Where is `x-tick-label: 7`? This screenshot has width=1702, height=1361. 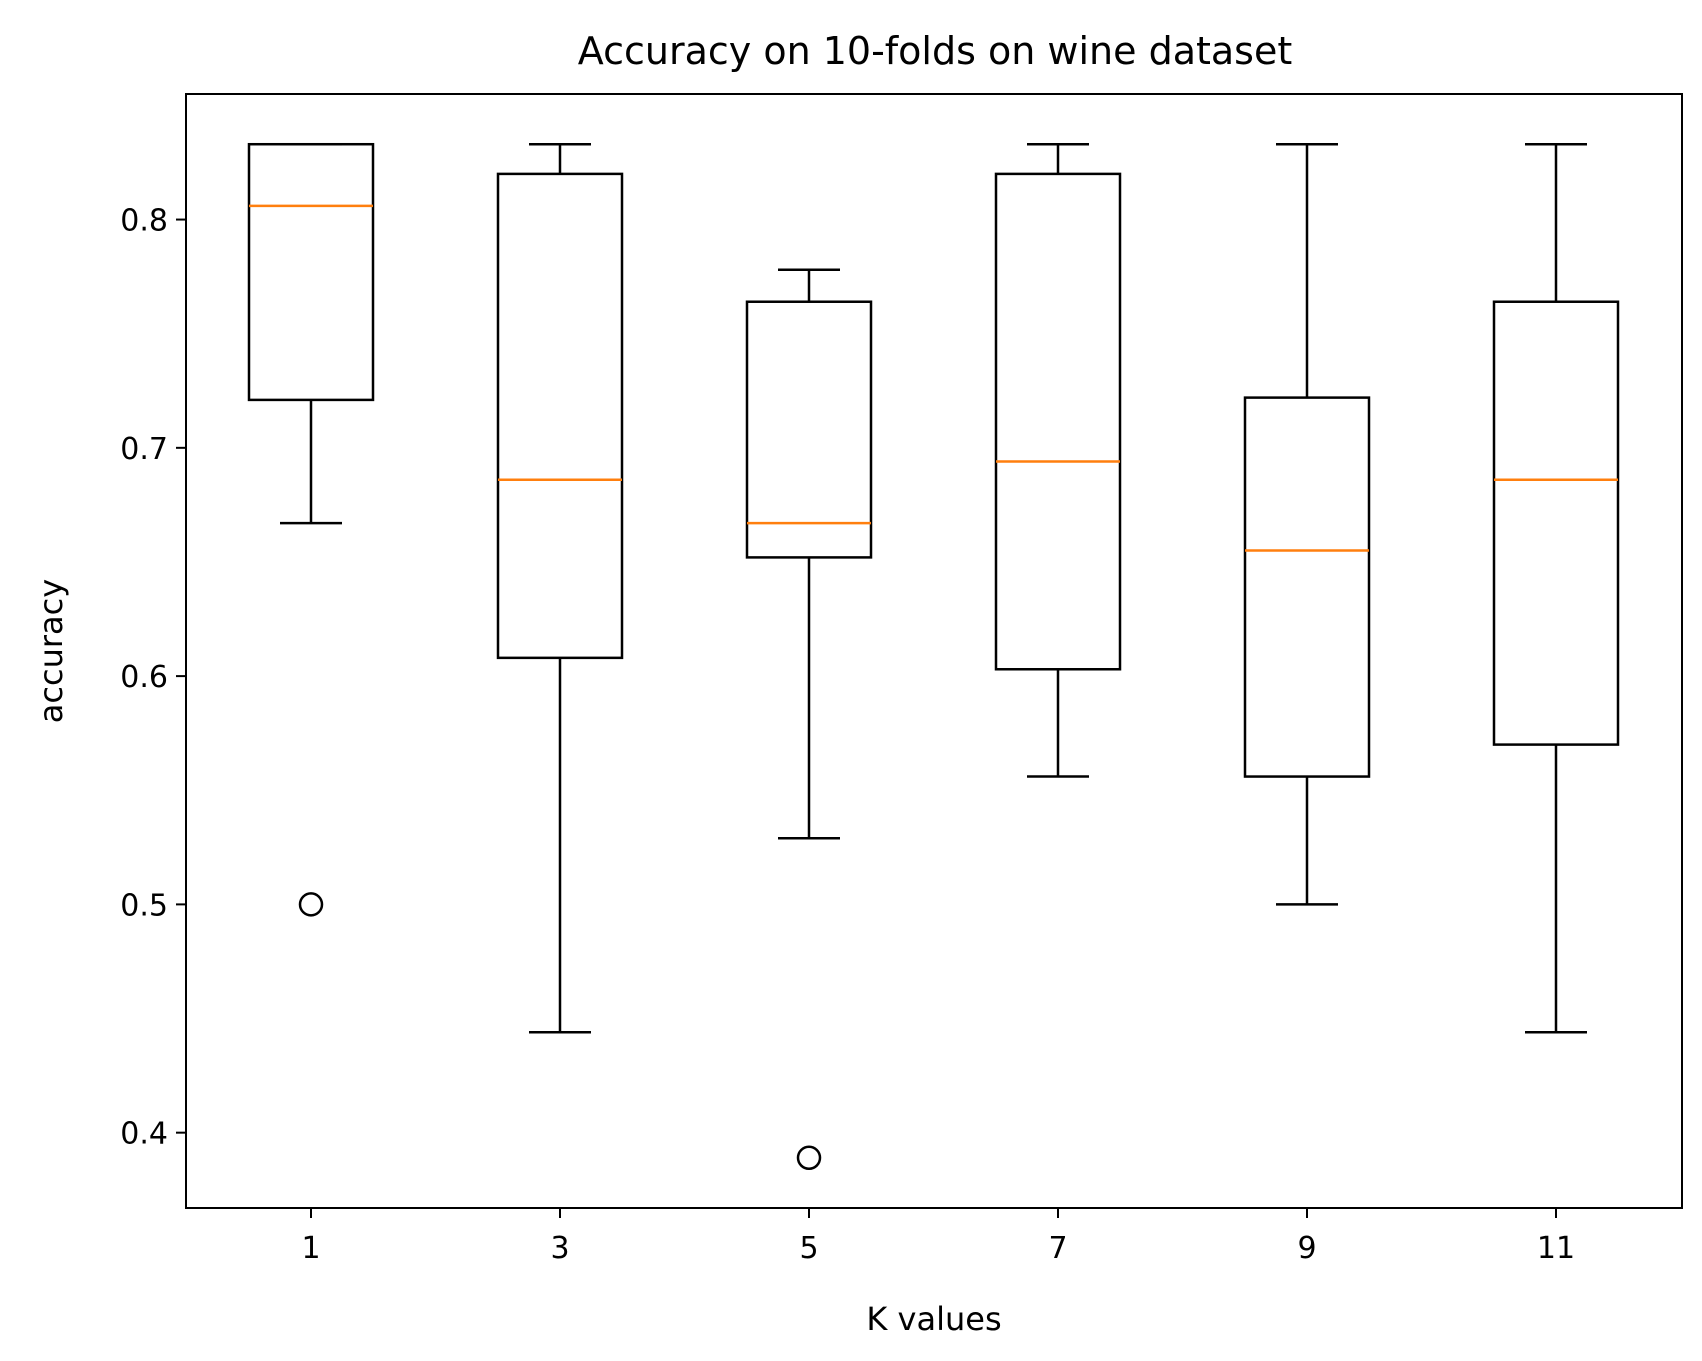 x-tick-label: 7 is located at coordinates (1057, 1248).